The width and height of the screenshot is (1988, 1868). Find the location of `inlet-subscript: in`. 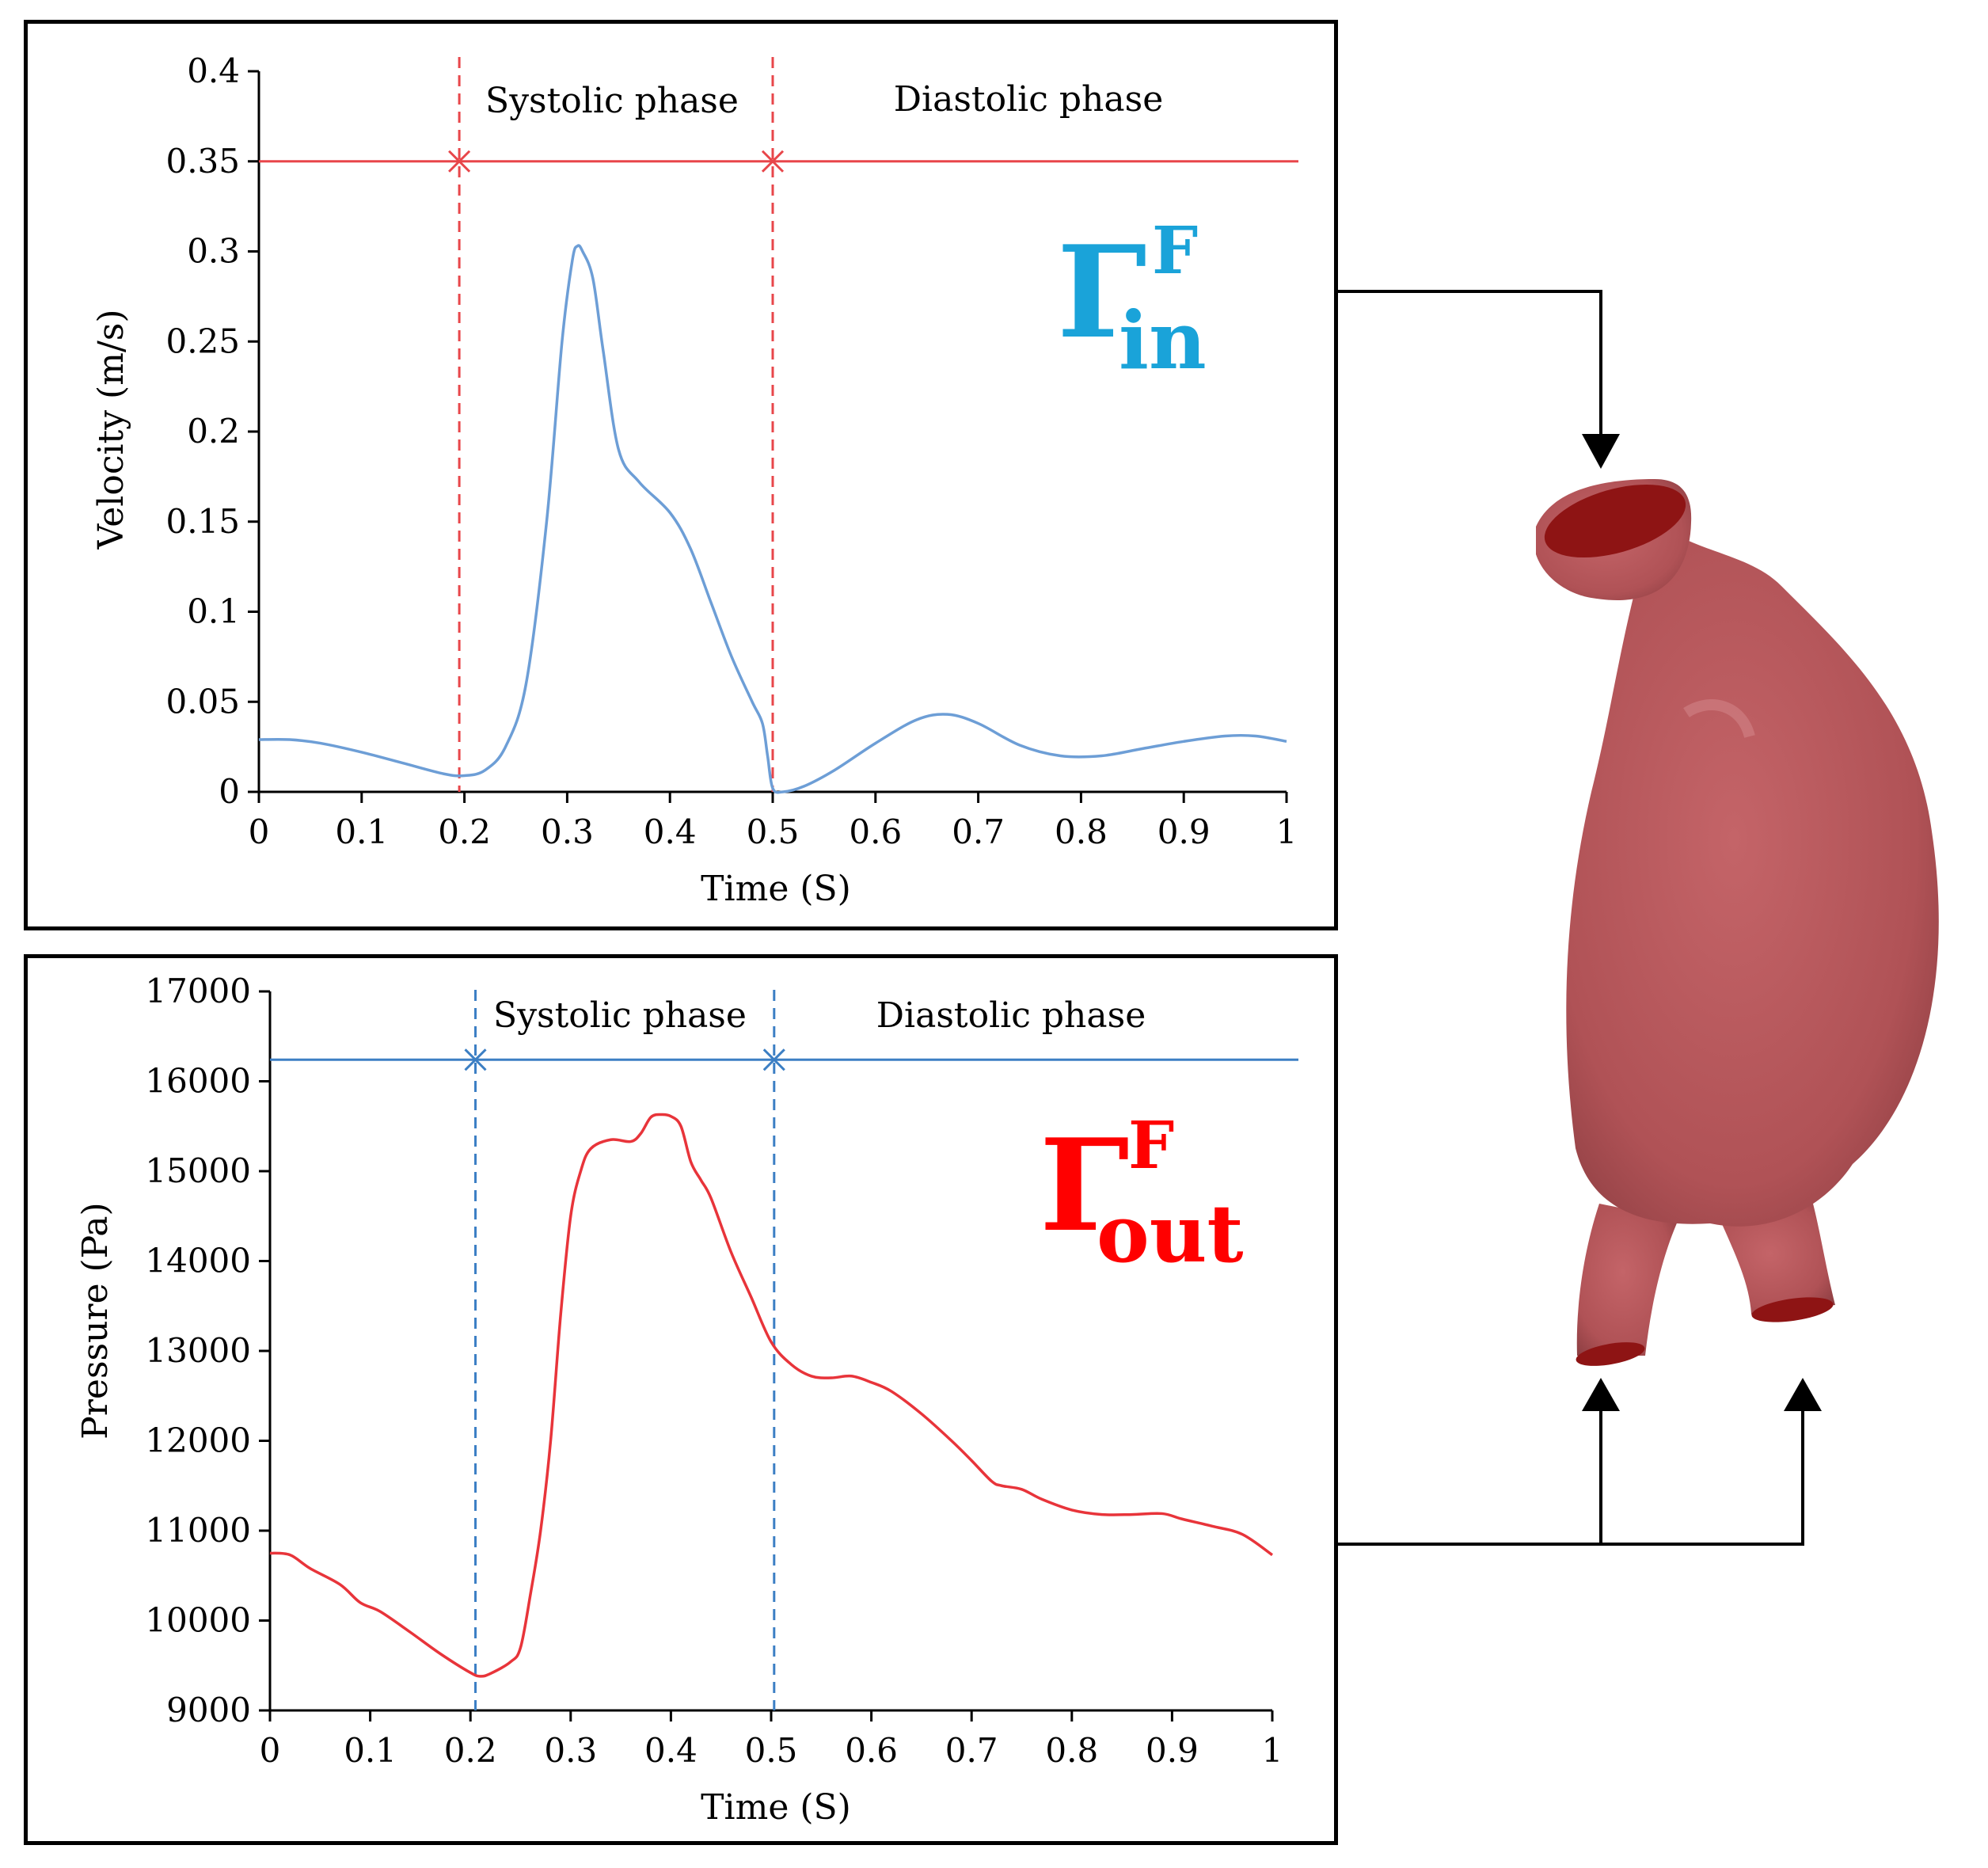

inlet-subscript: in is located at coordinates (1163, 341).